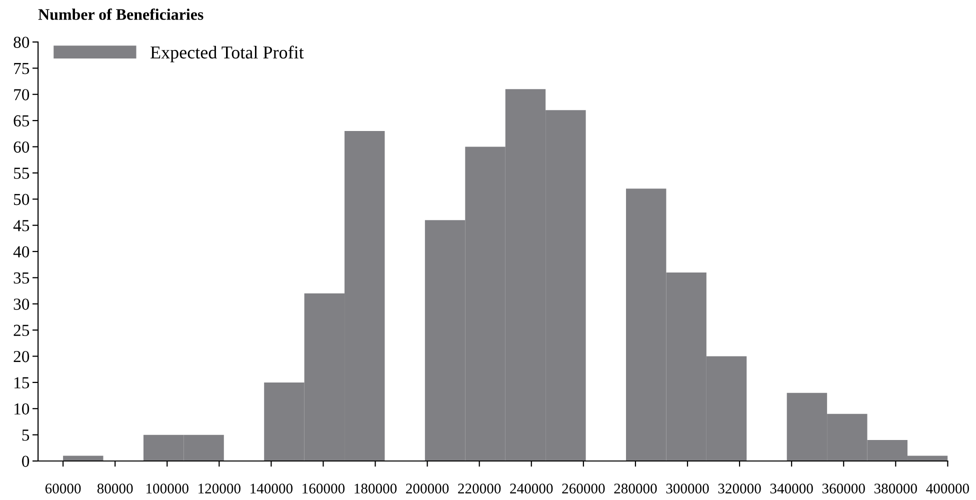 This screenshot has width=976, height=500. Describe the element at coordinates (21, 226) in the screenshot. I see `y-tick-label: 45` at that location.